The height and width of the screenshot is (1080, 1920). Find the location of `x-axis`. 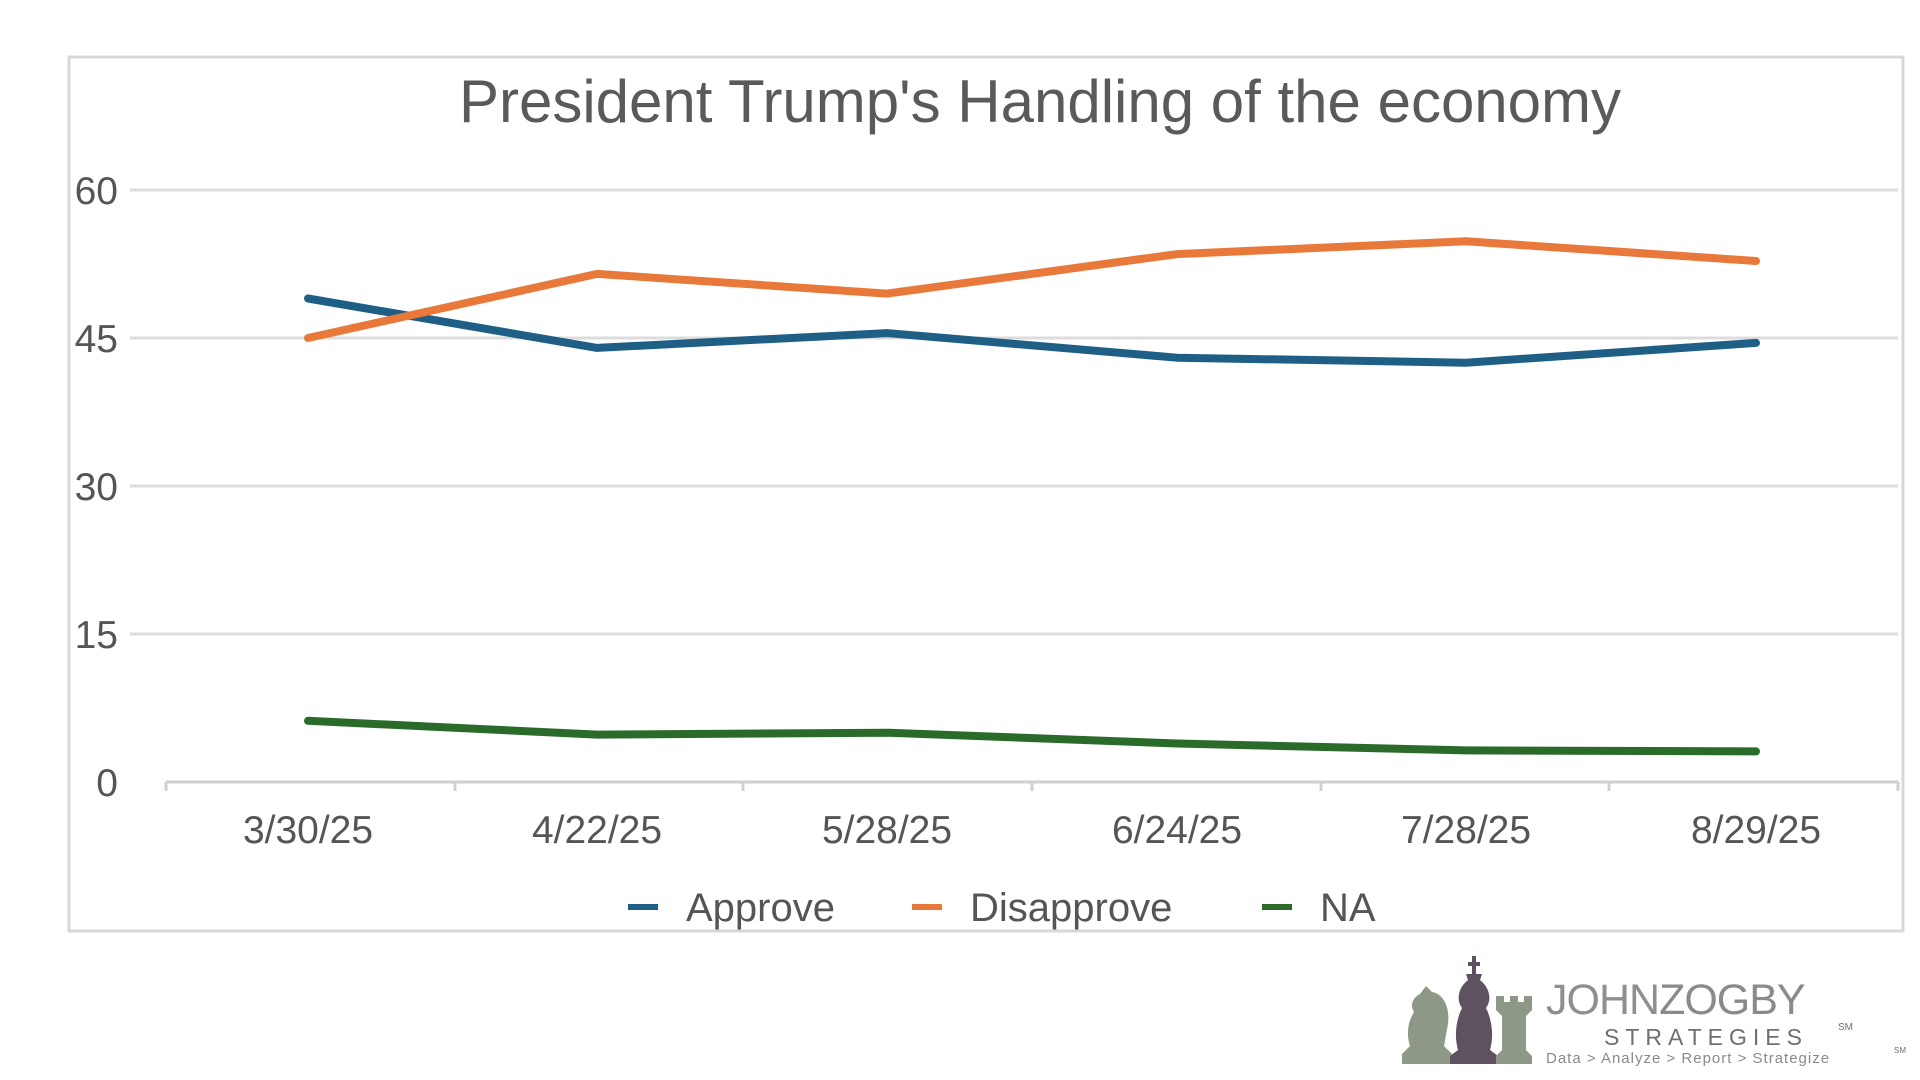

x-axis is located at coordinates (1032, 785).